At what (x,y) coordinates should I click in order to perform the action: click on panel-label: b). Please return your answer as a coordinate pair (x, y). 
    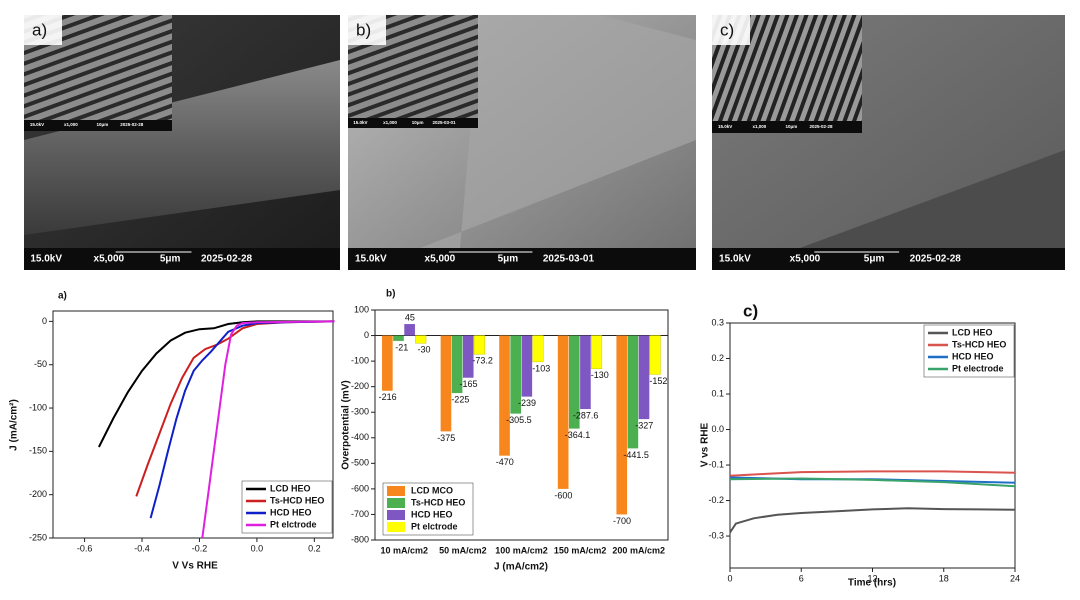
    Looking at the image, I should click on (363, 29).